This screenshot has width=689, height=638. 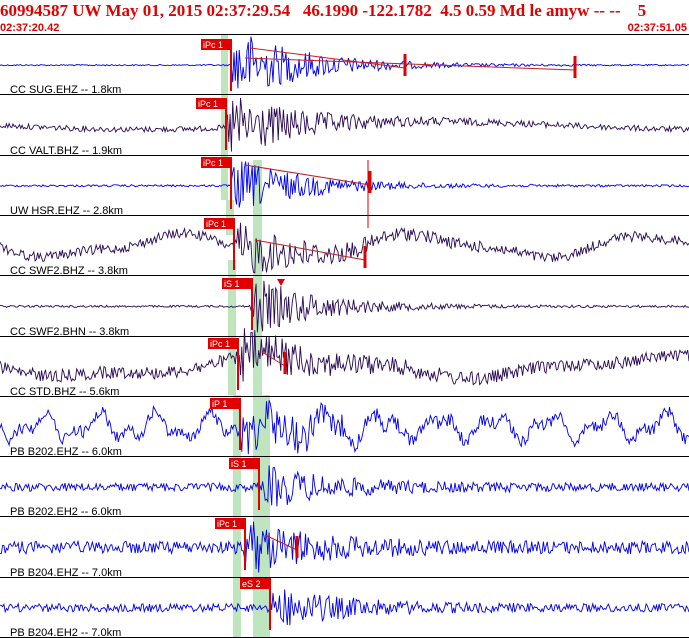 What do you see at coordinates (255, 604) in the screenshot?
I see `phase-pick-10: eS 2` at bounding box center [255, 604].